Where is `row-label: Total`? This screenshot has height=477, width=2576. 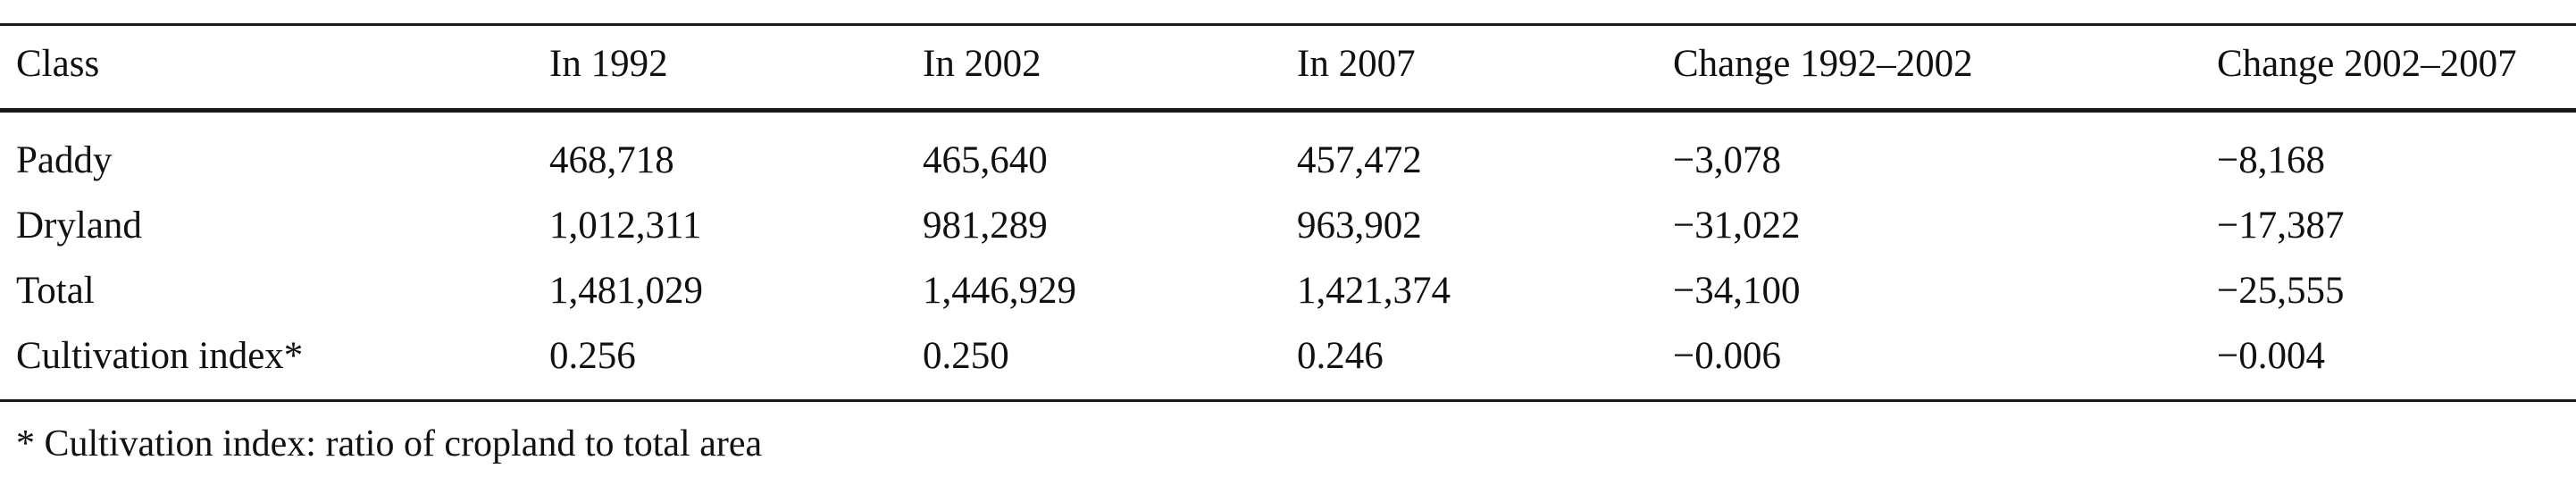
row-label: Total is located at coordinates (56, 291).